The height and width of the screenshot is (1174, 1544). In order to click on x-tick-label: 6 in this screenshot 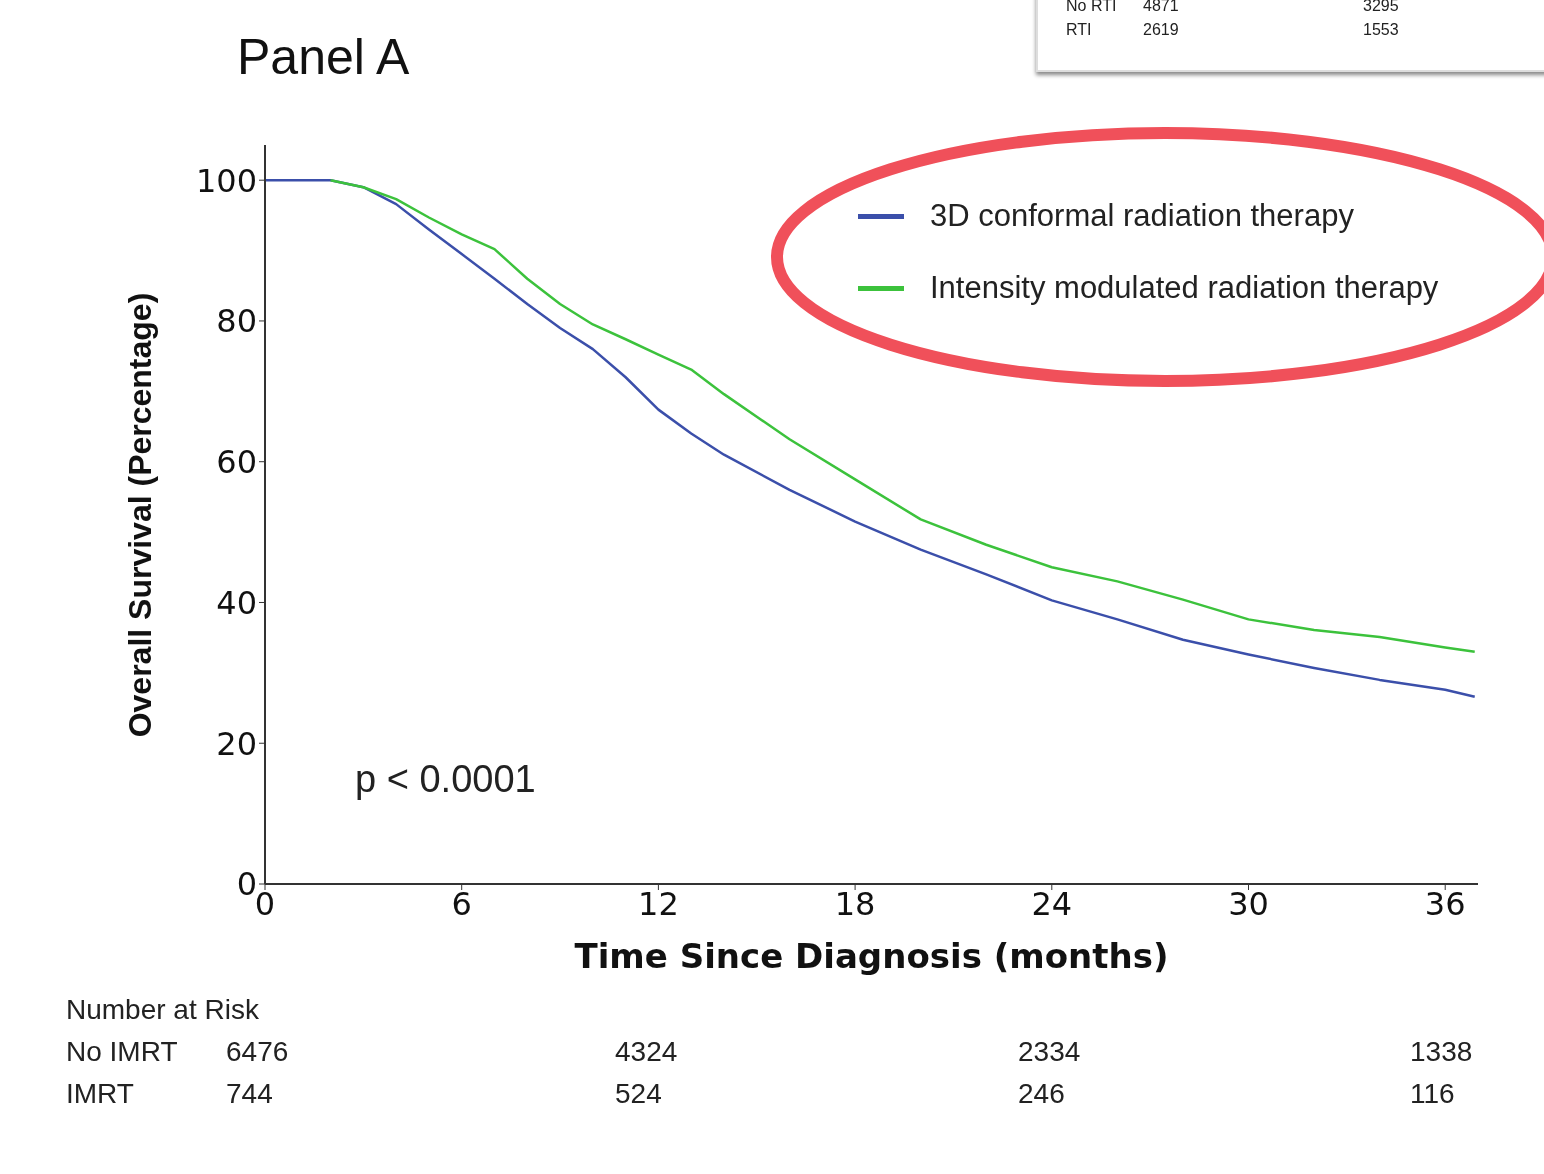, I will do `click(461, 903)`.